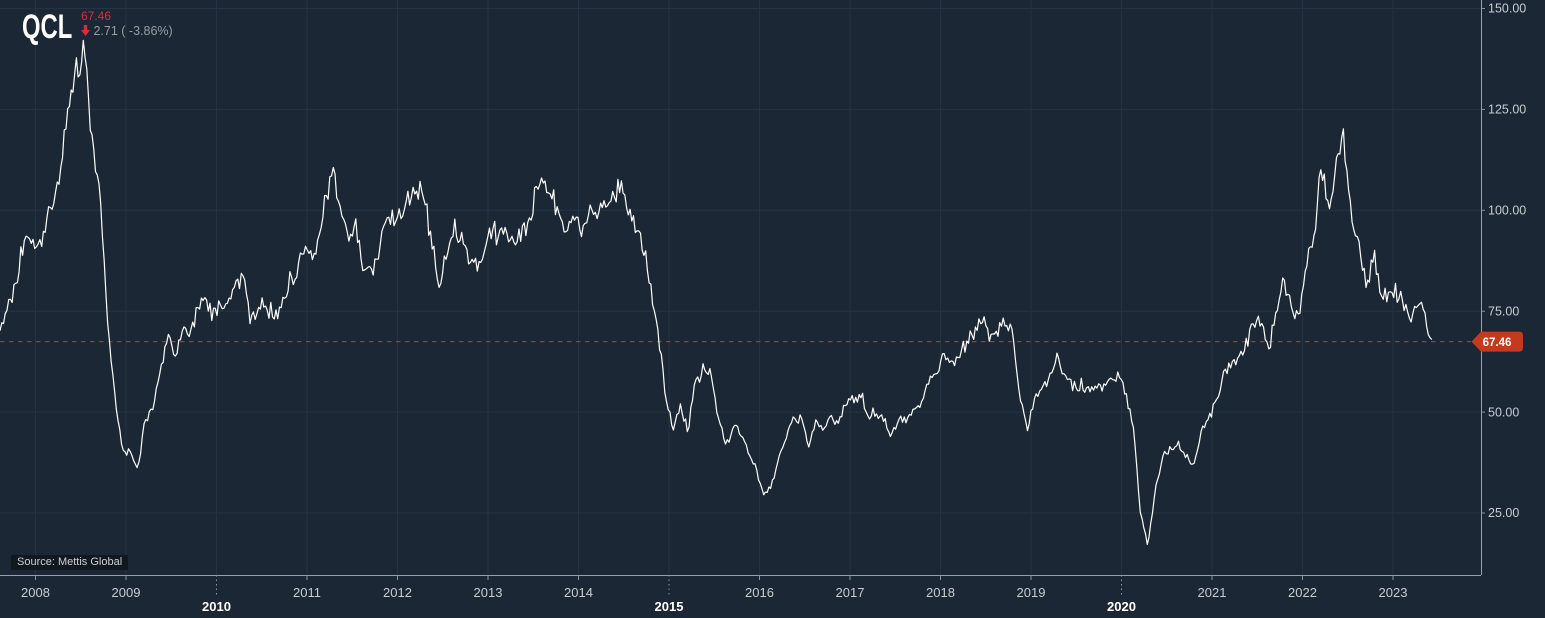 This screenshot has width=1545, height=618. What do you see at coordinates (1302, 592) in the screenshot?
I see `svg-text: 2022` at bounding box center [1302, 592].